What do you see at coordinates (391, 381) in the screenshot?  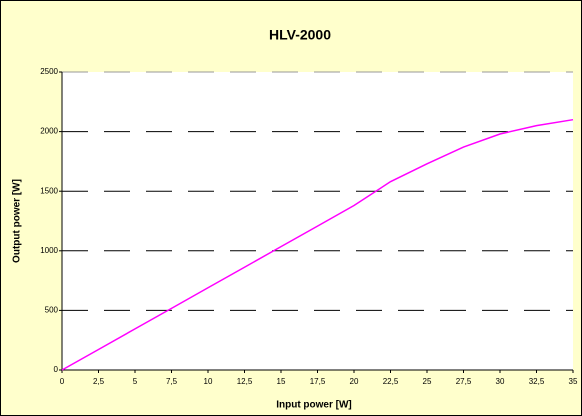 I see `x-tick-label: 22,5` at bounding box center [391, 381].